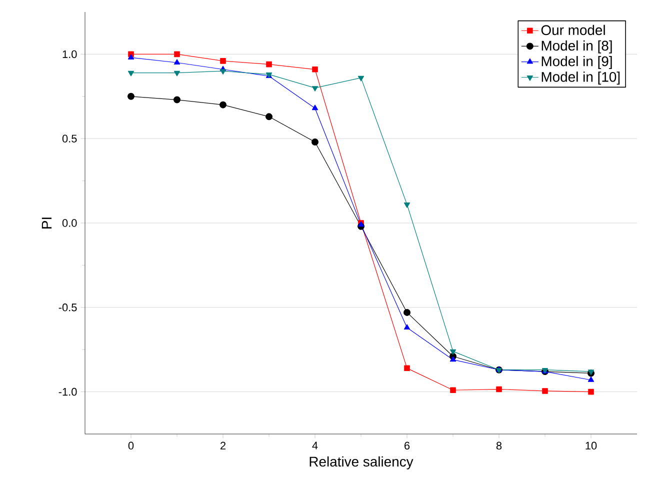  I want to click on y-tick-label: -1.0, so click(67, 392).